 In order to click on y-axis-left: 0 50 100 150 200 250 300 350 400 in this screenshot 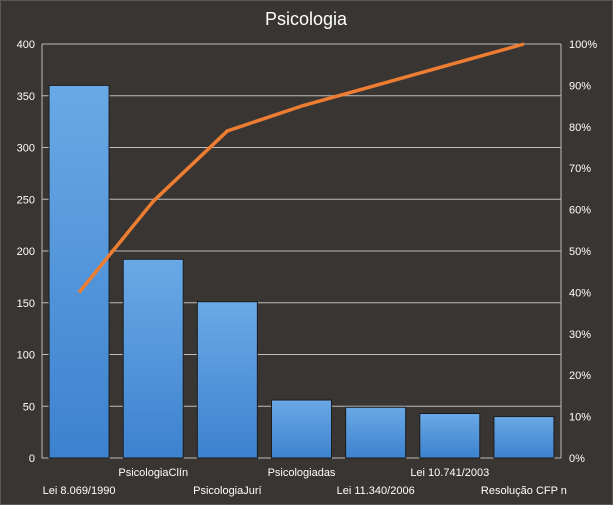, I will do `click(26, 252)`.